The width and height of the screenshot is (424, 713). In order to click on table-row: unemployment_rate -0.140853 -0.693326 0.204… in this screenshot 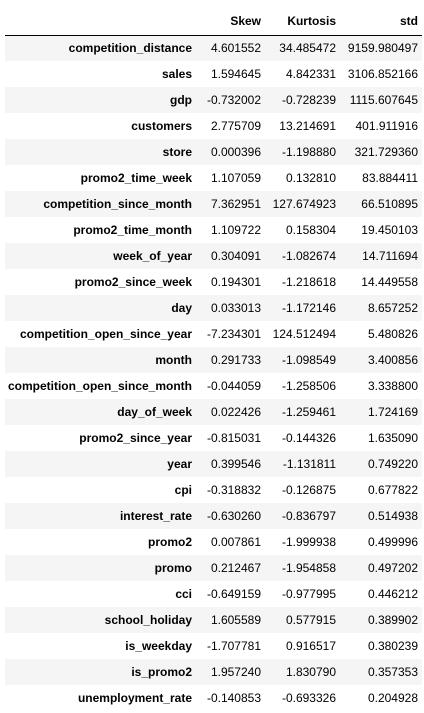, I will do `click(213, 698)`.